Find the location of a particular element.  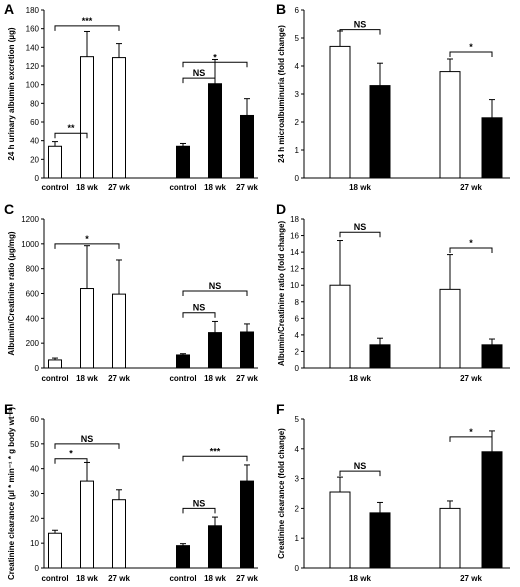

y-tick-label: 140 is located at coordinates (33, 47).